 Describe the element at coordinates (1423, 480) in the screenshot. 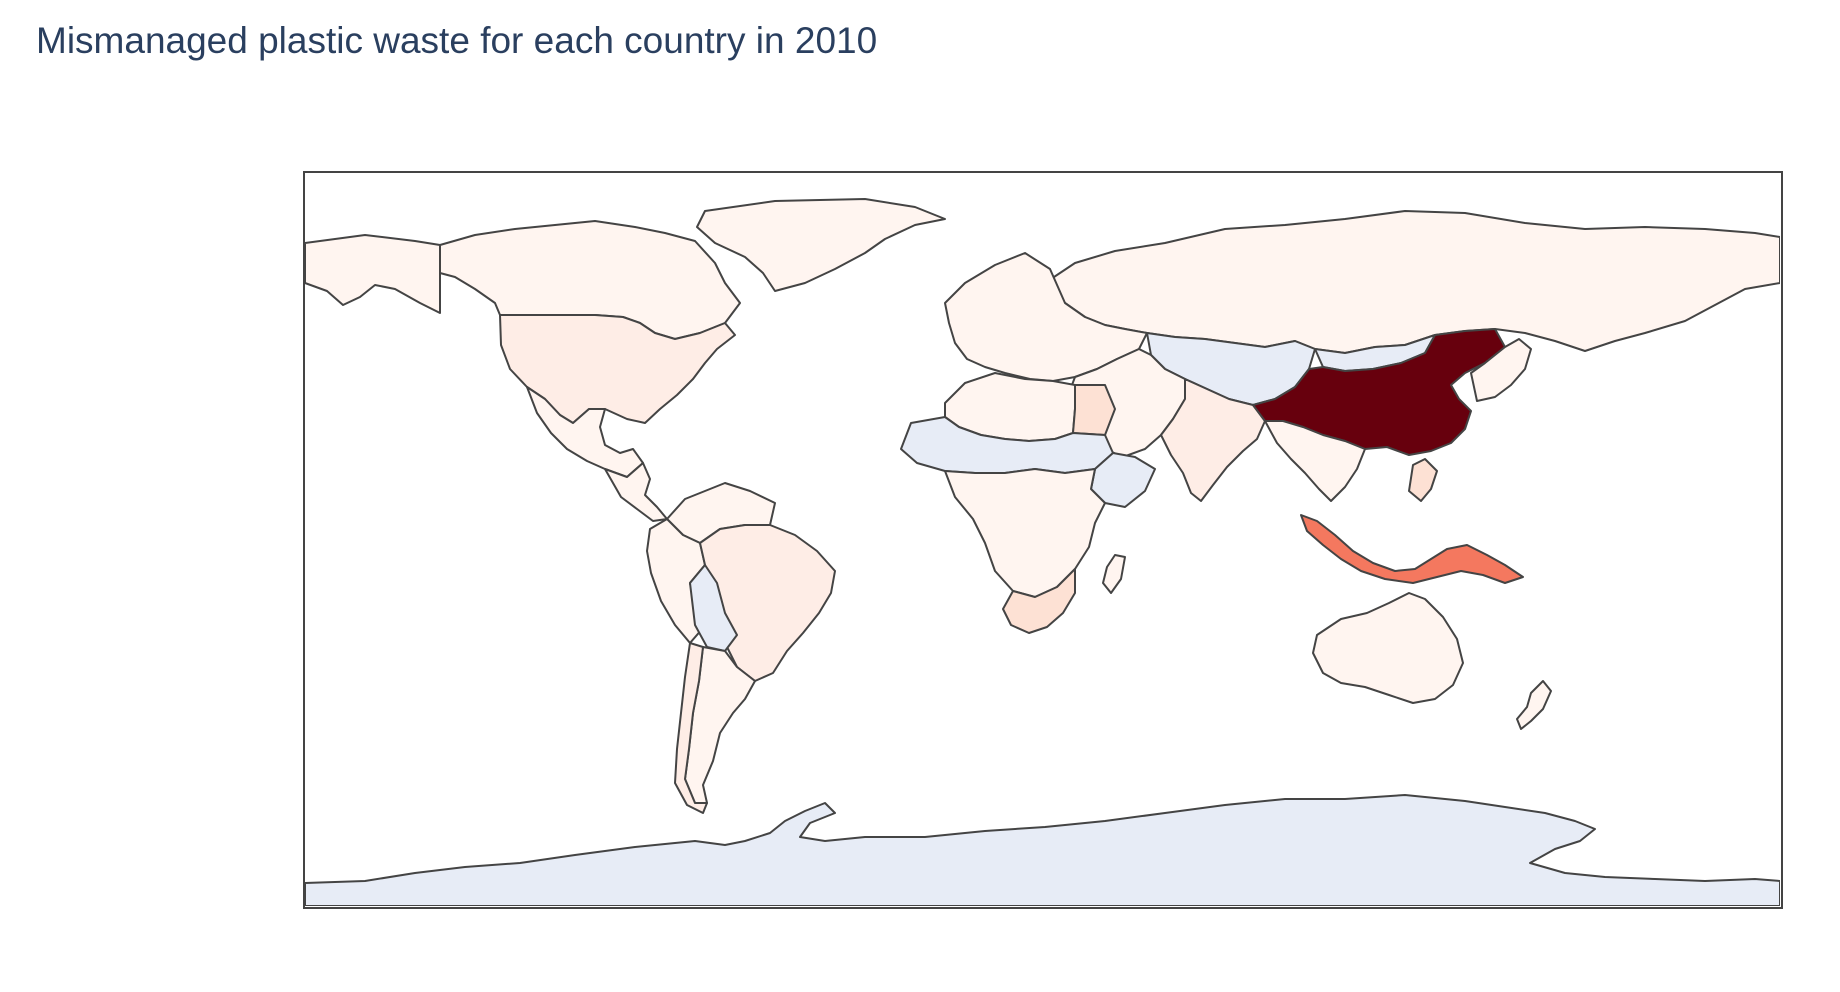

I see `country-philippines` at that location.